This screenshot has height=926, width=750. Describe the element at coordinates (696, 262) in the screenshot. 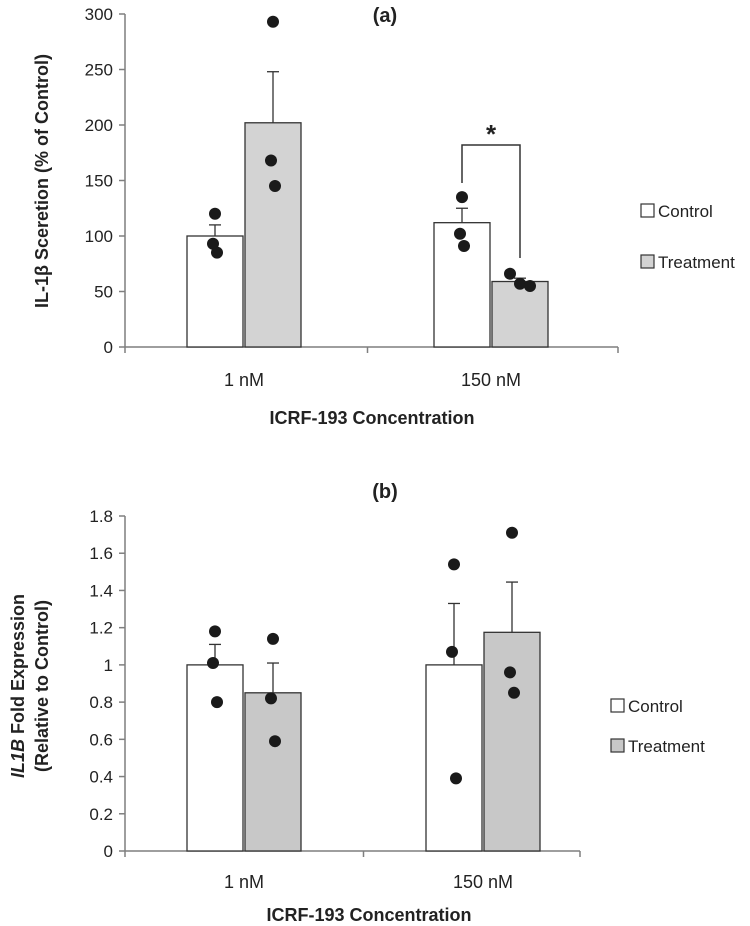

I see `legend-label-a-treatment: Treatment` at that location.